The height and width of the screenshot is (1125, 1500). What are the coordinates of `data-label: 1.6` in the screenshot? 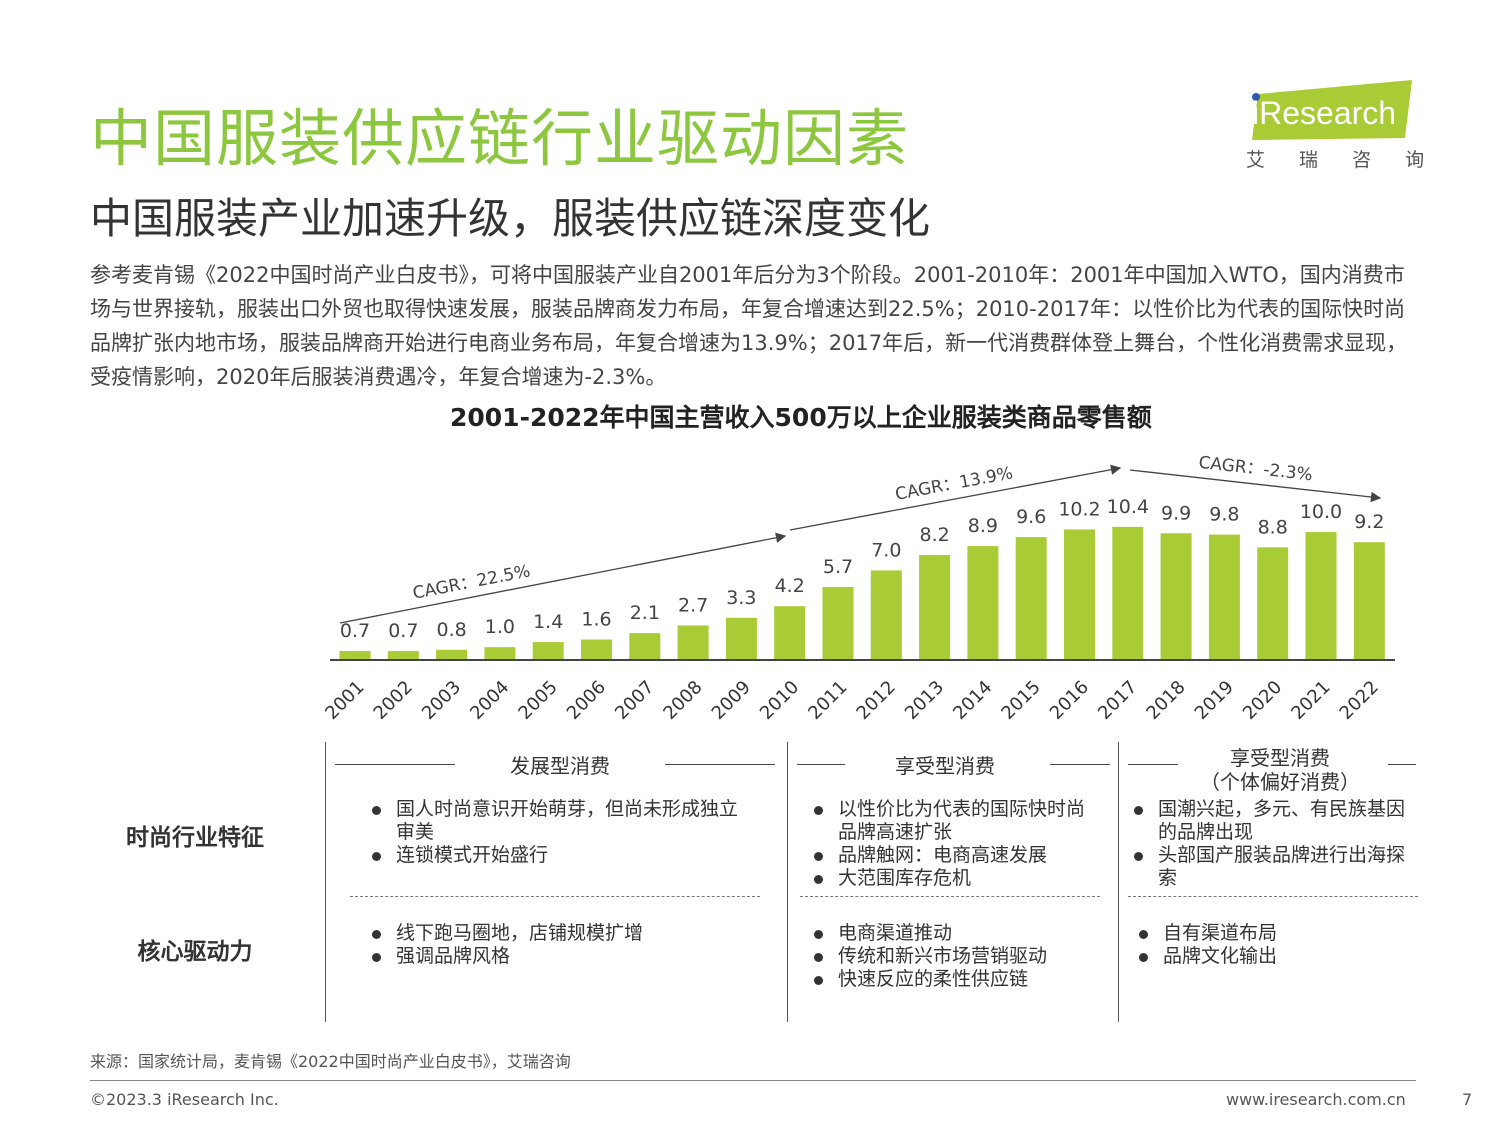 It's located at (596, 620).